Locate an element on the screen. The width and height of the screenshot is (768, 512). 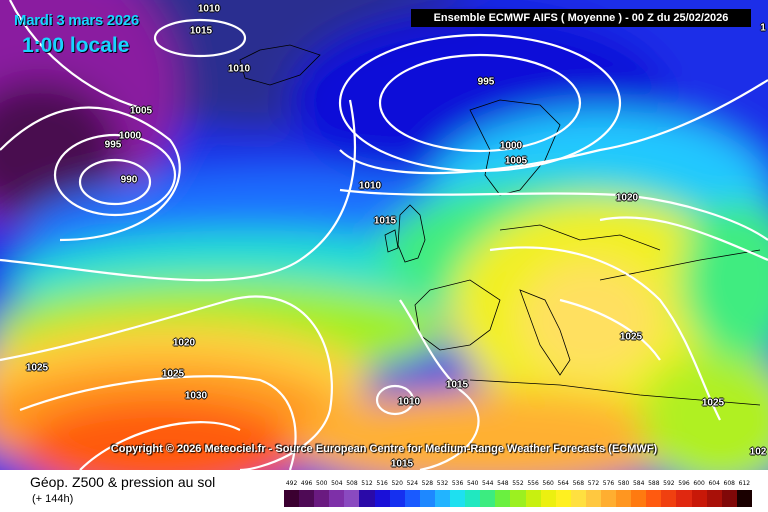
isobar-label: 102 is located at coordinates (758, 452).